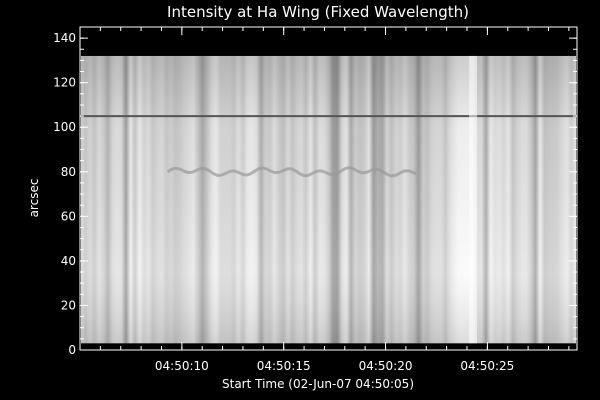 This screenshot has height=400, width=600. Describe the element at coordinates (318, 12) in the screenshot. I see `chart-title: Intensity at Ha Wing (Fixed Wavelength)` at that location.